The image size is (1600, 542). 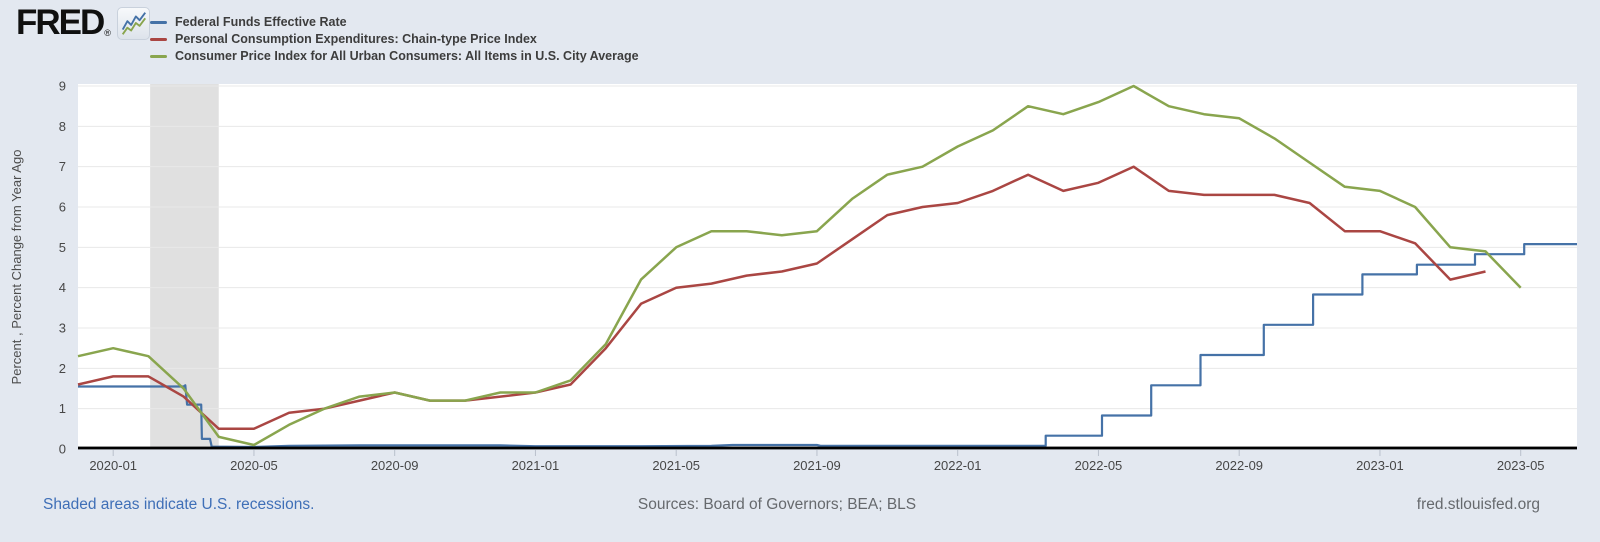 What do you see at coordinates (62, 328) in the screenshot?
I see `y-tick-label: 3` at bounding box center [62, 328].